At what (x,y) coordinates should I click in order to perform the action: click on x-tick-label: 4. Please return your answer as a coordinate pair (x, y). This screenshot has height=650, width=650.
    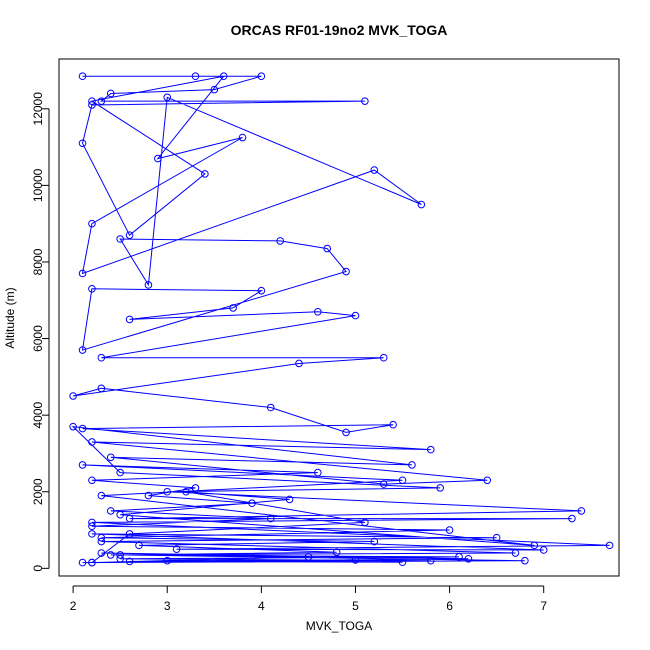
    Looking at the image, I should click on (261, 606).